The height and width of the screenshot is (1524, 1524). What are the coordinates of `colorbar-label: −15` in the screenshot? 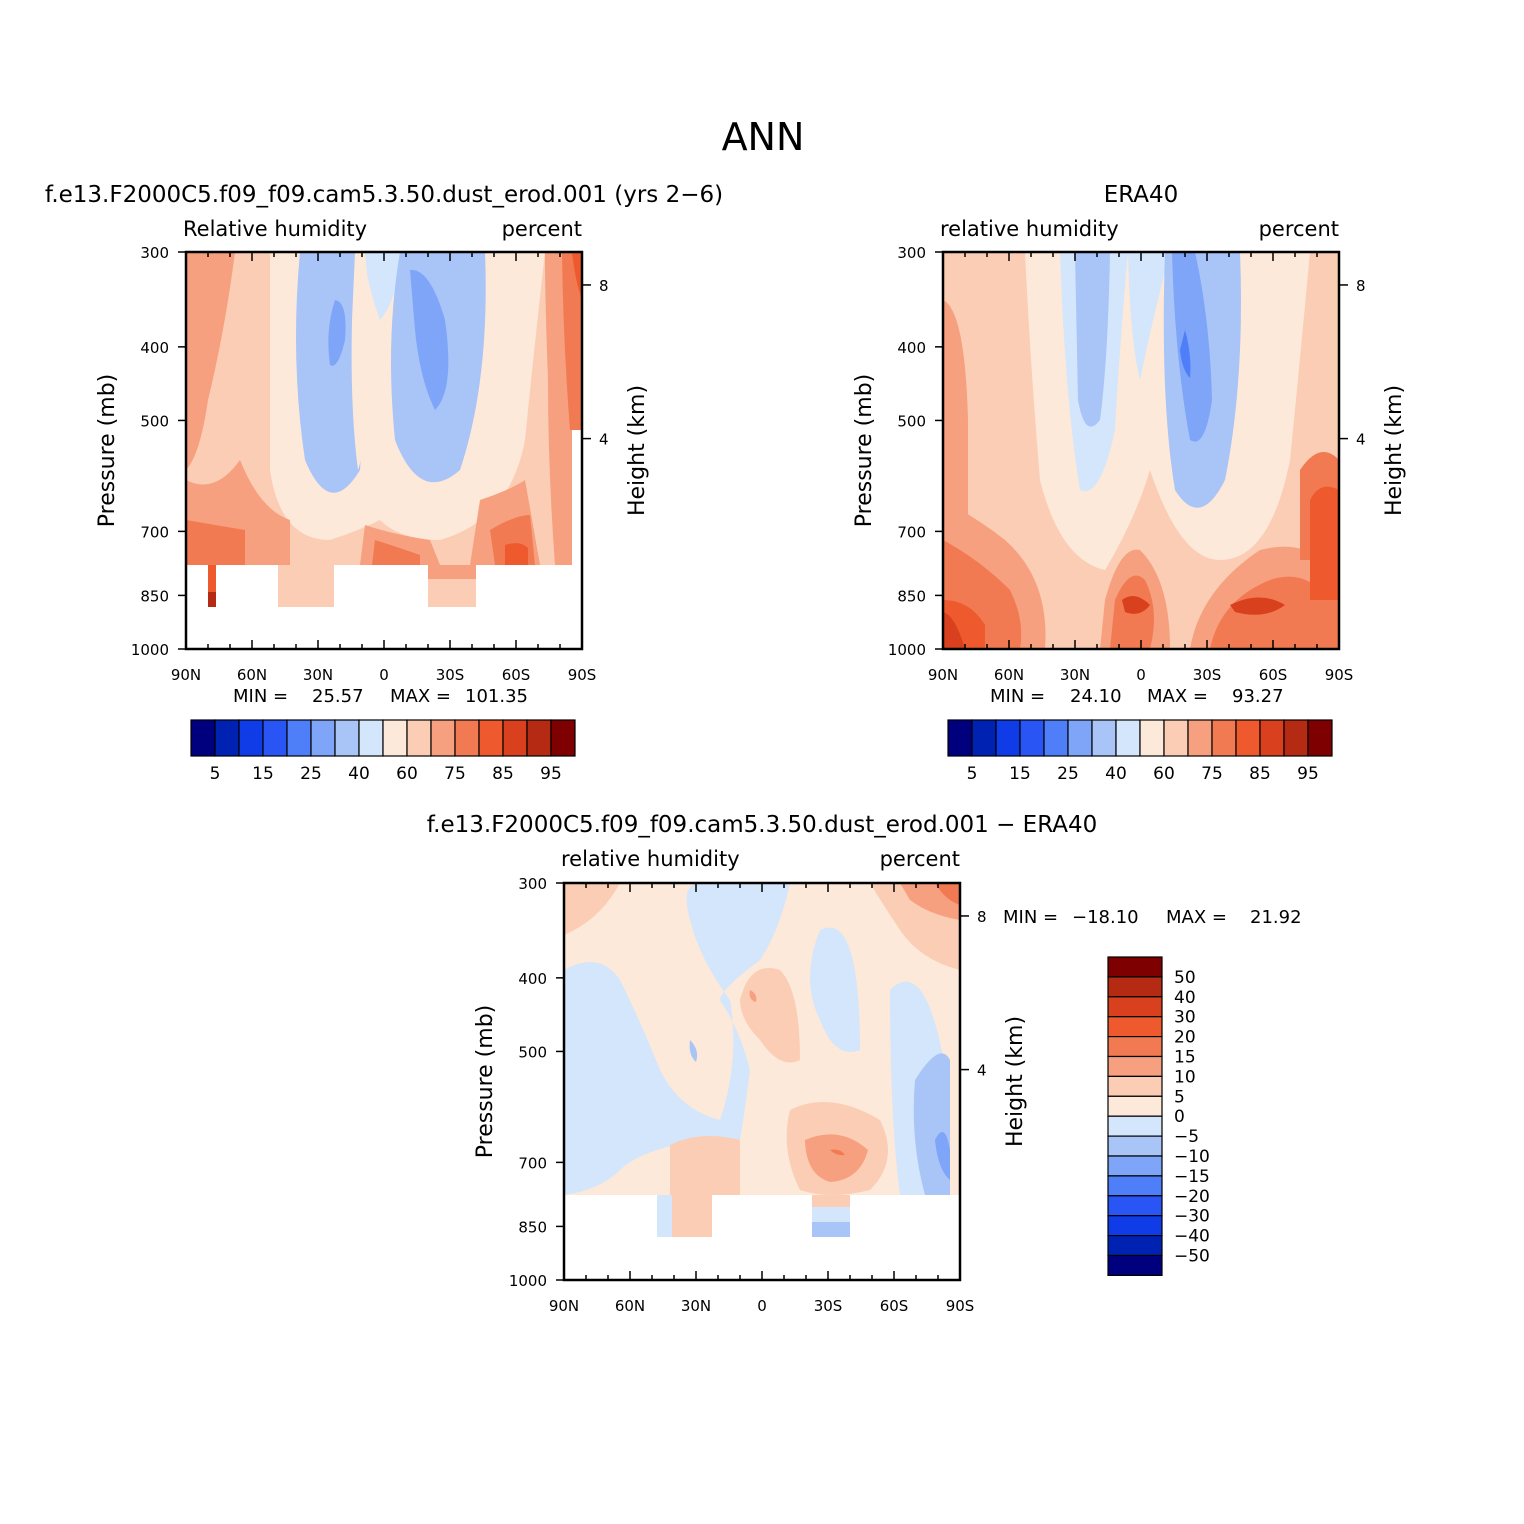 It's located at (1192, 1177).